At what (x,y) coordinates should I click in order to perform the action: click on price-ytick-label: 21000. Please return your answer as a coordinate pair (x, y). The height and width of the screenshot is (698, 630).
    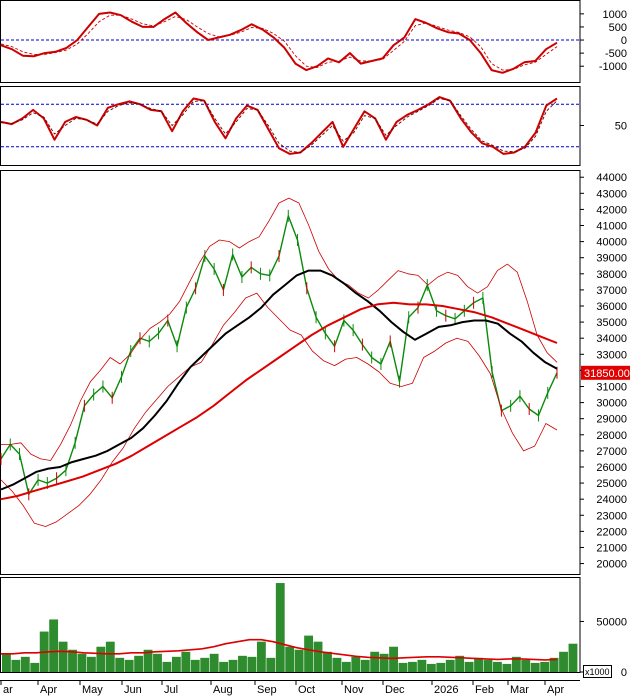
    Looking at the image, I should click on (611, 548).